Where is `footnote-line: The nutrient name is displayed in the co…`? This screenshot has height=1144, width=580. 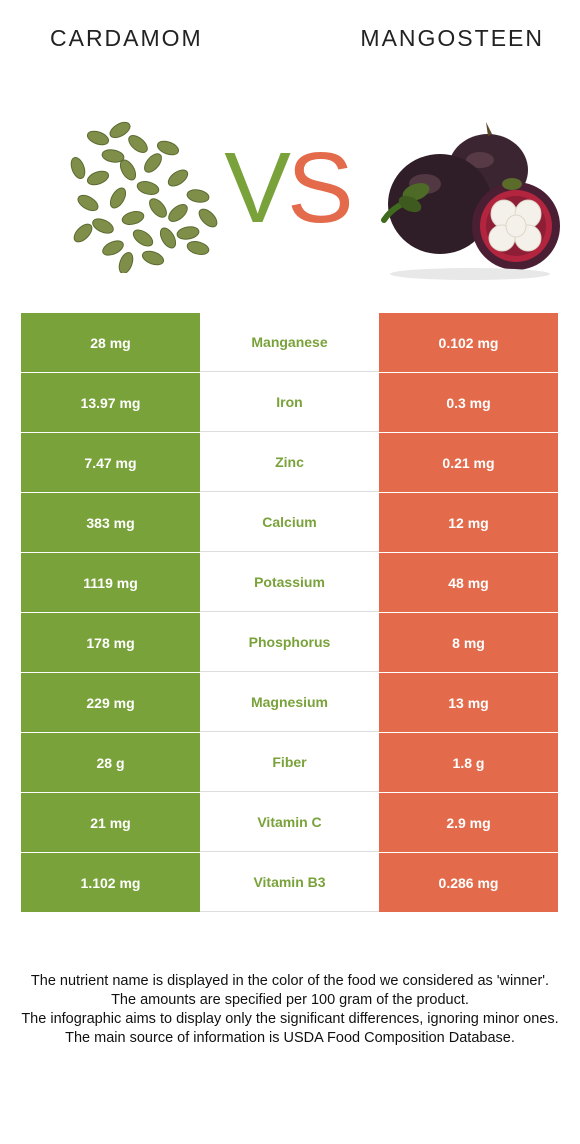
footnote-line: The nutrient name is displayed in the co… is located at coordinates (290, 981).